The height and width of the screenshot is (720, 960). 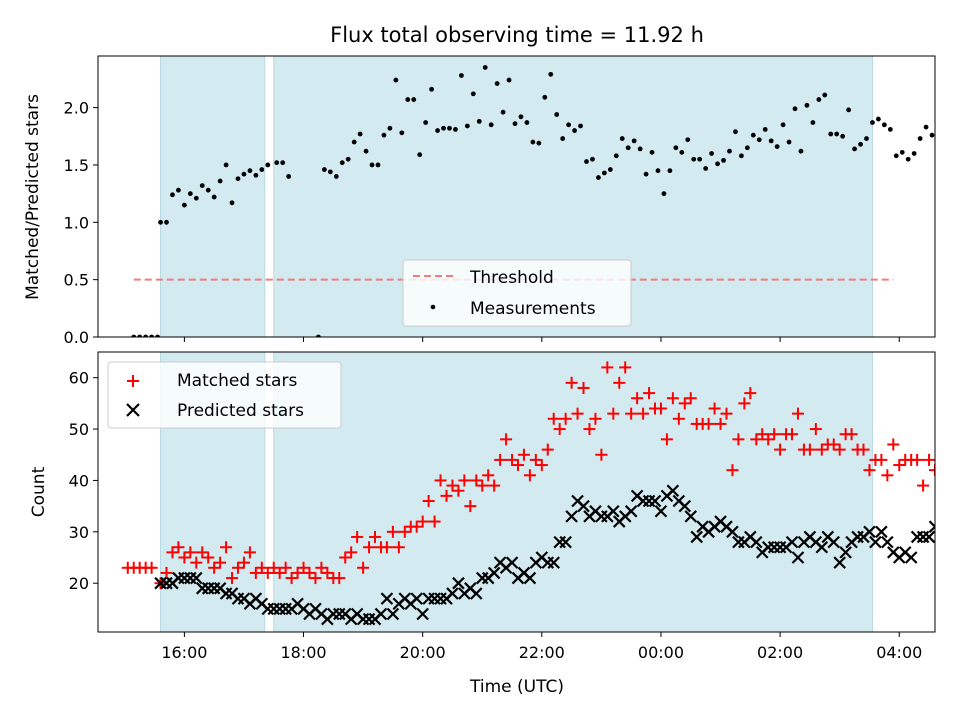 I want to click on top-y-axis-label: Matched/Predicted stars, so click(x=33, y=197).